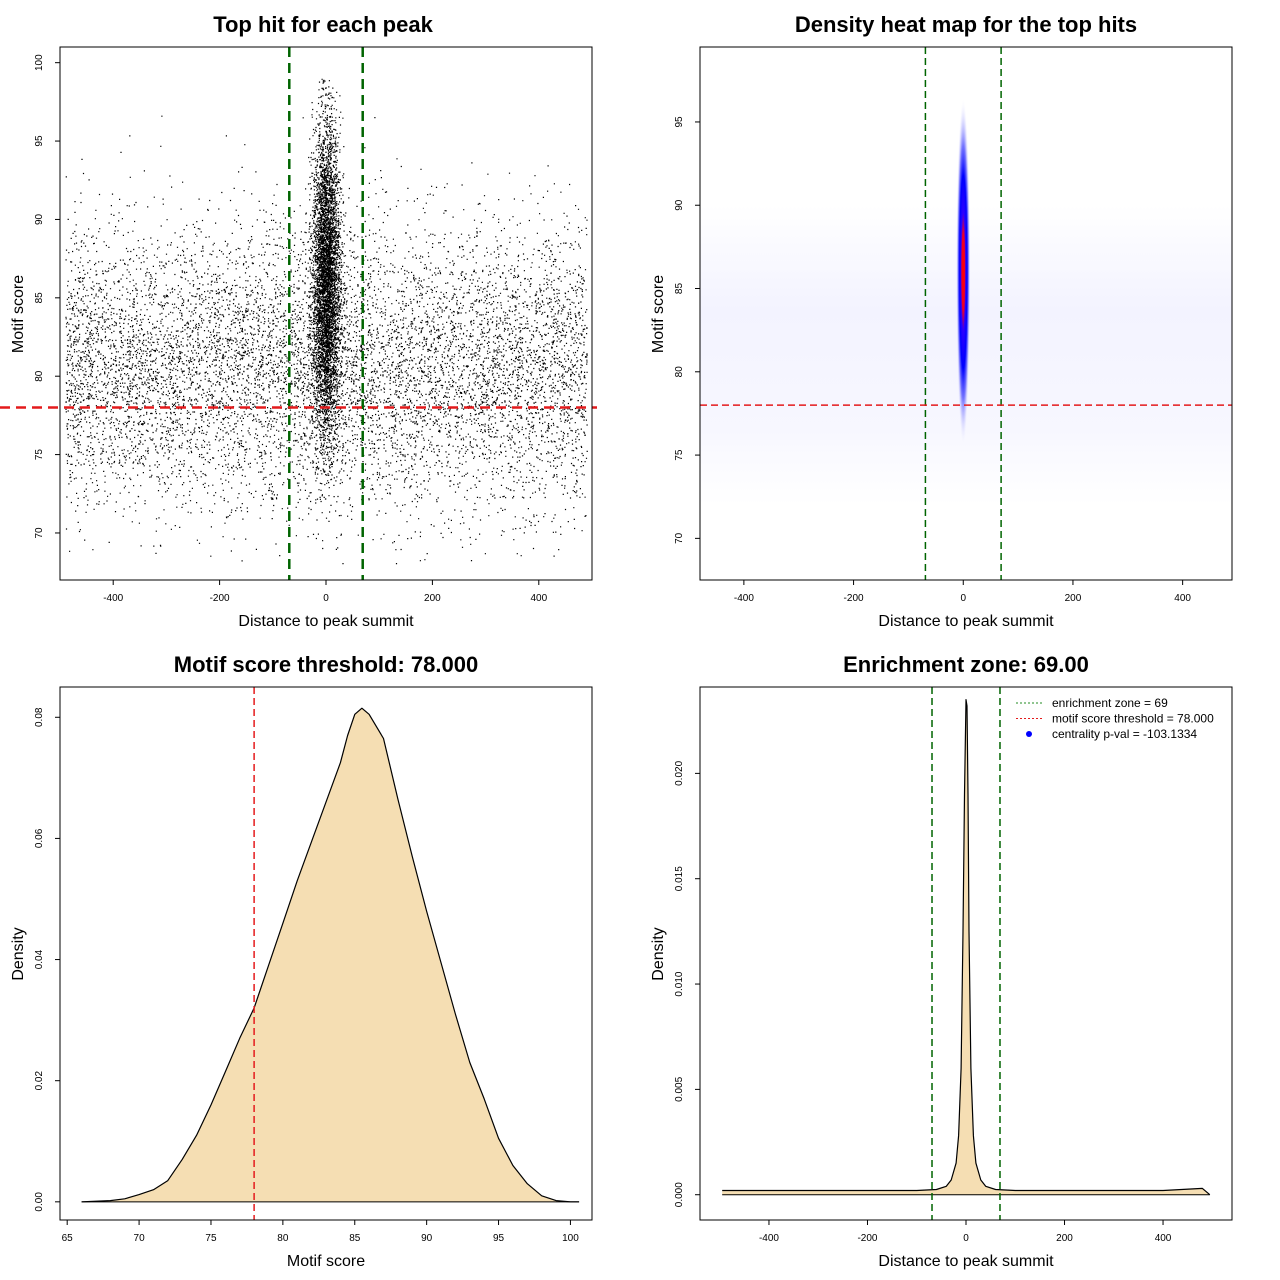 Image resolution: width=1280 pixels, height=1280 pixels. Describe the element at coordinates (1133, 719) in the screenshot. I see `legend-label: motif score threshold = 78.000` at that location.